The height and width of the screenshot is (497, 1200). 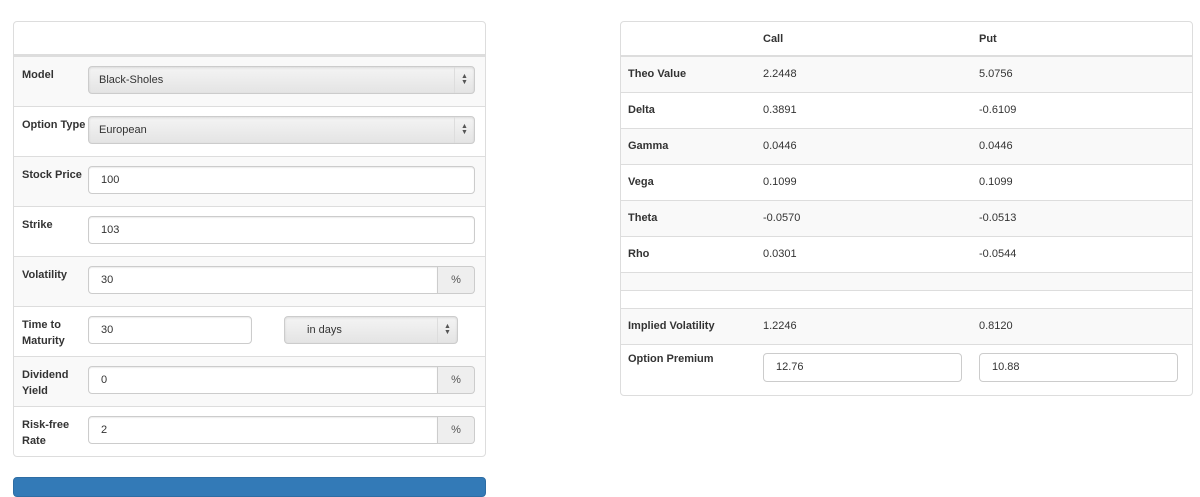 I want to click on put-value: 0.1099, so click(x=996, y=182).